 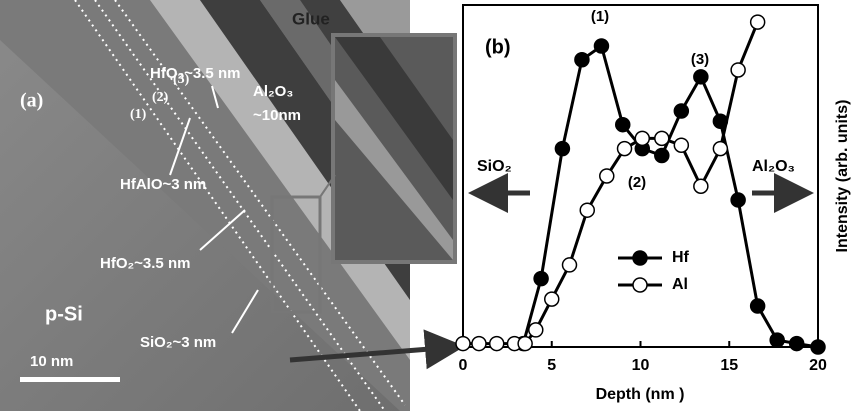 What do you see at coordinates (31, 101) in the screenshot?
I see `panel-label: (a)` at bounding box center [31, 101].